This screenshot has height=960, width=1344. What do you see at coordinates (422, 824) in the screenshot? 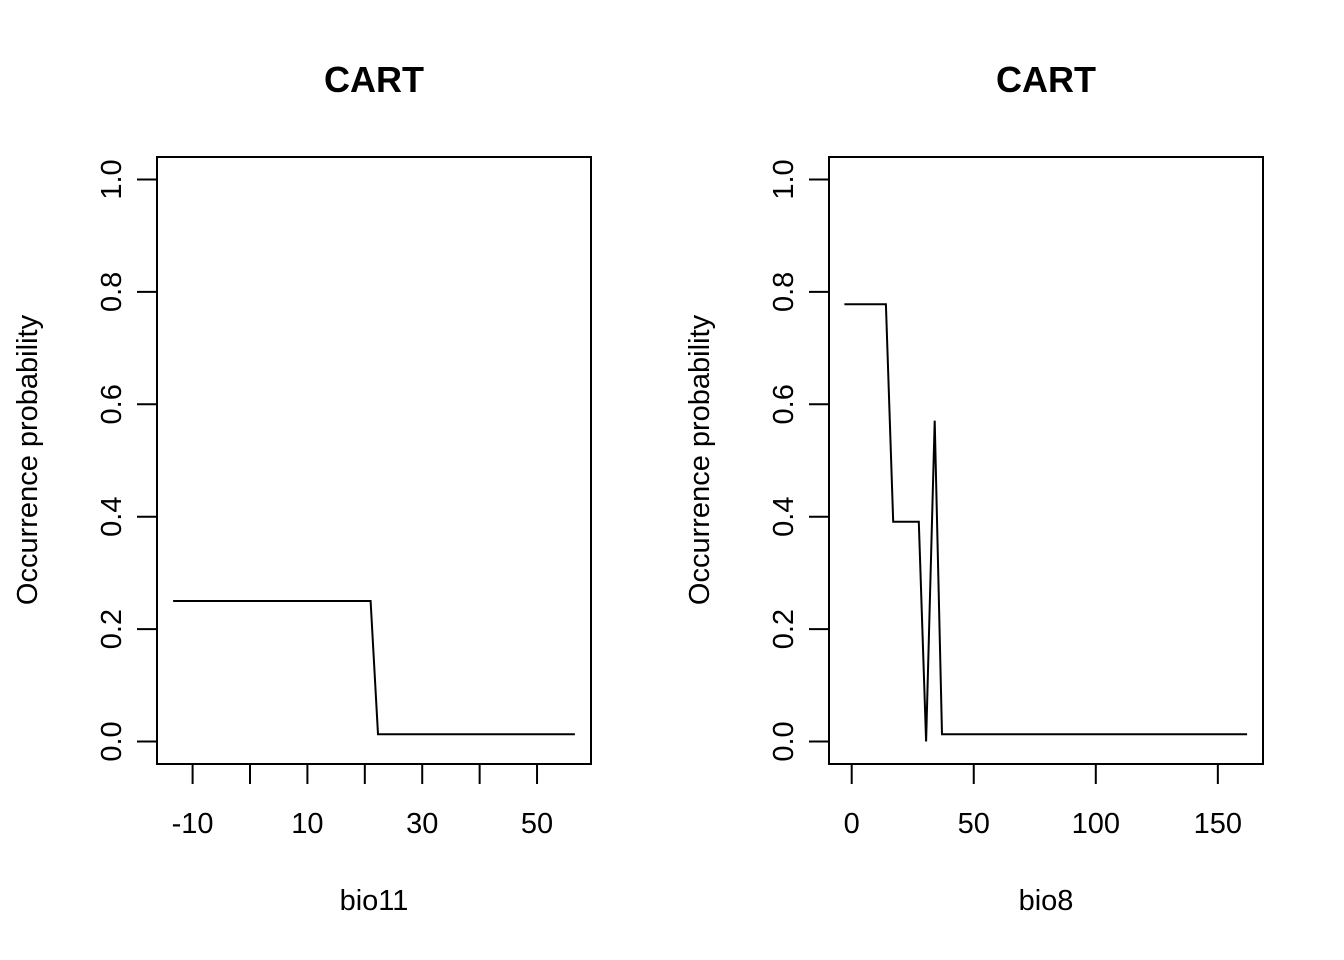
I see `x-tick-label: 30` at bounding box center [422, 824].